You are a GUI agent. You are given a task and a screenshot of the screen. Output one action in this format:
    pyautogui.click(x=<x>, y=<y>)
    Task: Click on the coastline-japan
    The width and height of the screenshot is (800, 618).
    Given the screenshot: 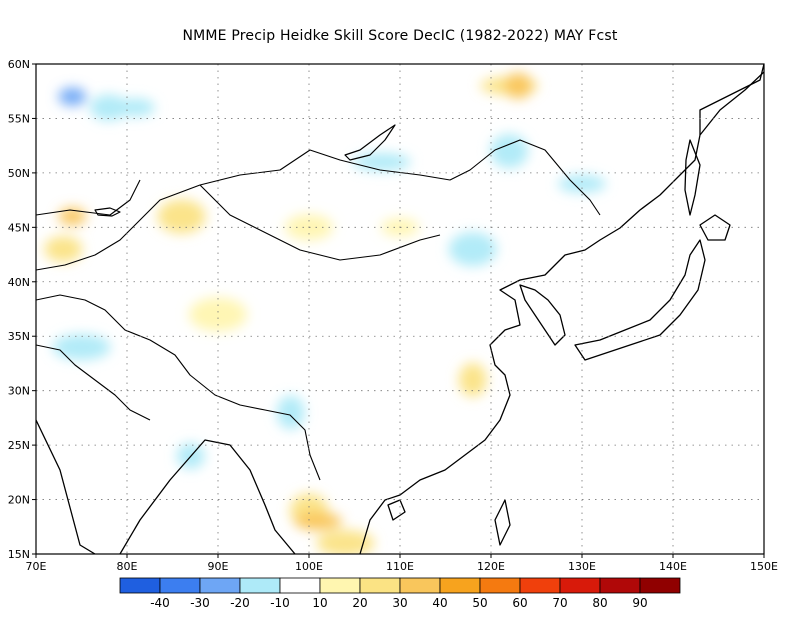 What is the action you would take?
    pyautogui.click(x=640, y=300)
    